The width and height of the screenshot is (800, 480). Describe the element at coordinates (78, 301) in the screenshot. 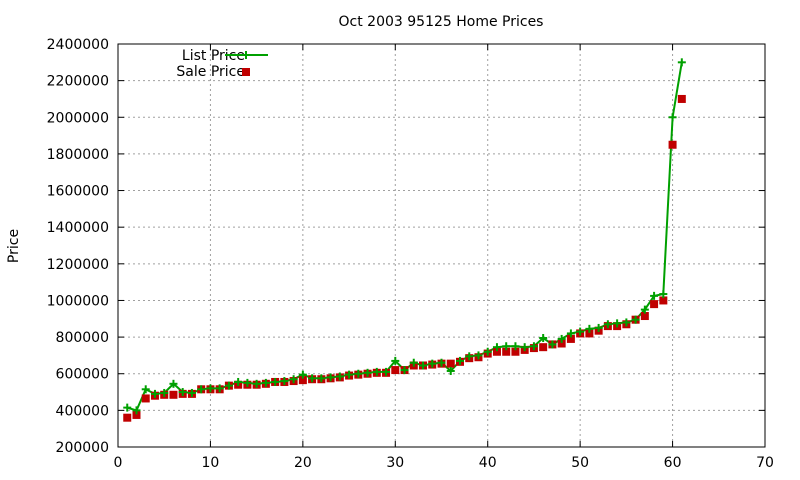

I see `y-tick-label: 1000000` at that location.